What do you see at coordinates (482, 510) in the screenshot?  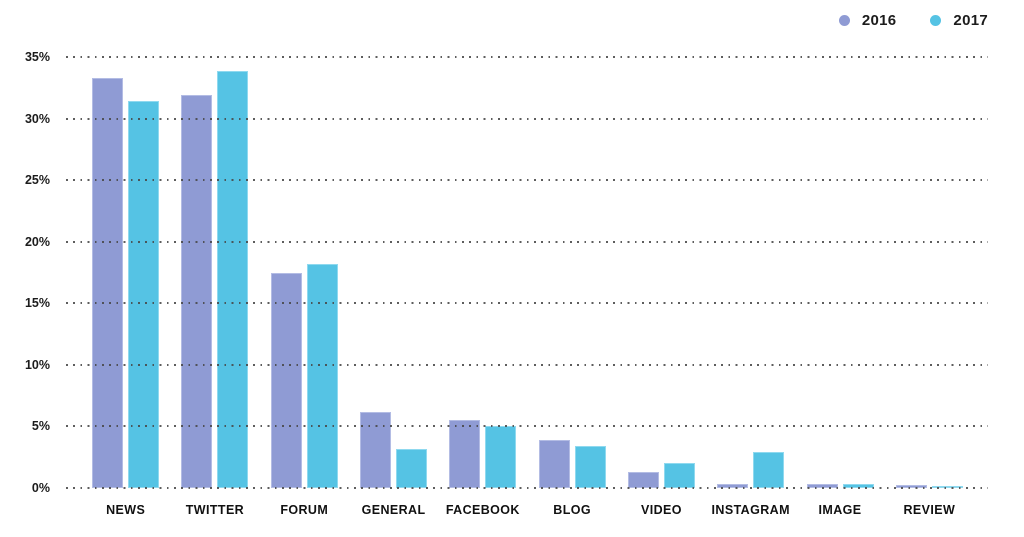 I see `x-tick-label-facebook: FACEBOOK` at bounding box center [482, 510].